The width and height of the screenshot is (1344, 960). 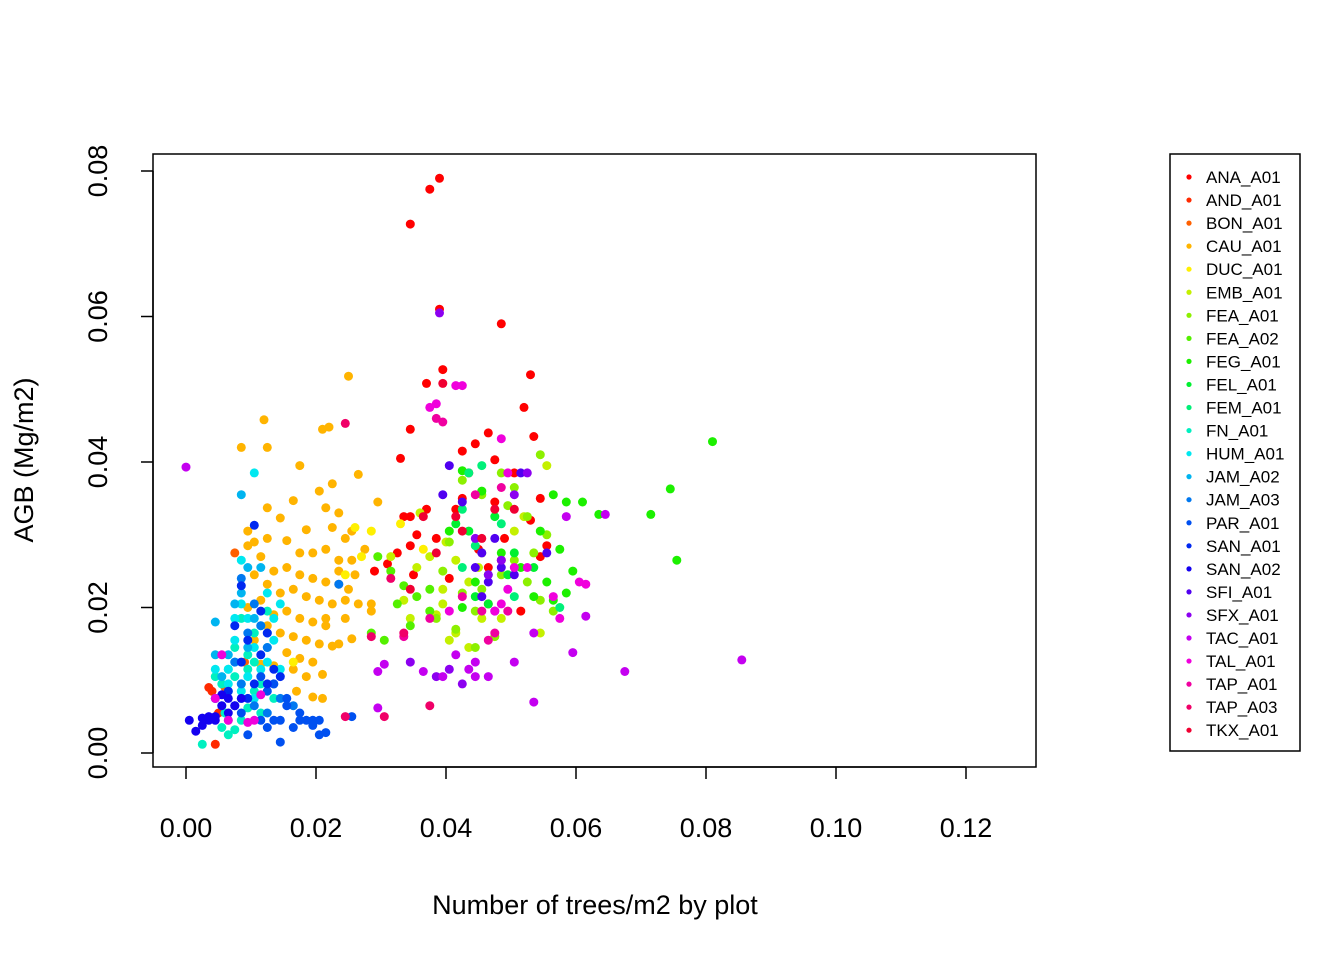 What do you see at coordinates (836, 828) in the screenshot?
I see `x-tick-label: 0.10` at bounding box center [836, 828].